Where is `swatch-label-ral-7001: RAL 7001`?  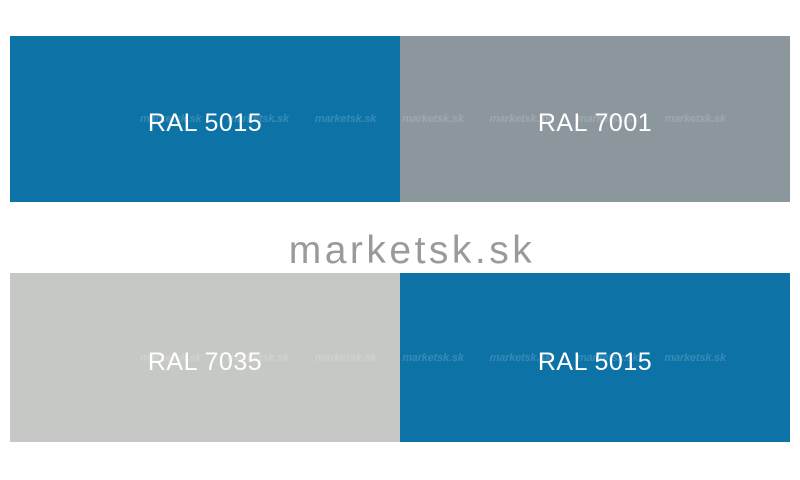 swatch-label-ral-7001: RAL 7001 is located at coordinates (595, 123).